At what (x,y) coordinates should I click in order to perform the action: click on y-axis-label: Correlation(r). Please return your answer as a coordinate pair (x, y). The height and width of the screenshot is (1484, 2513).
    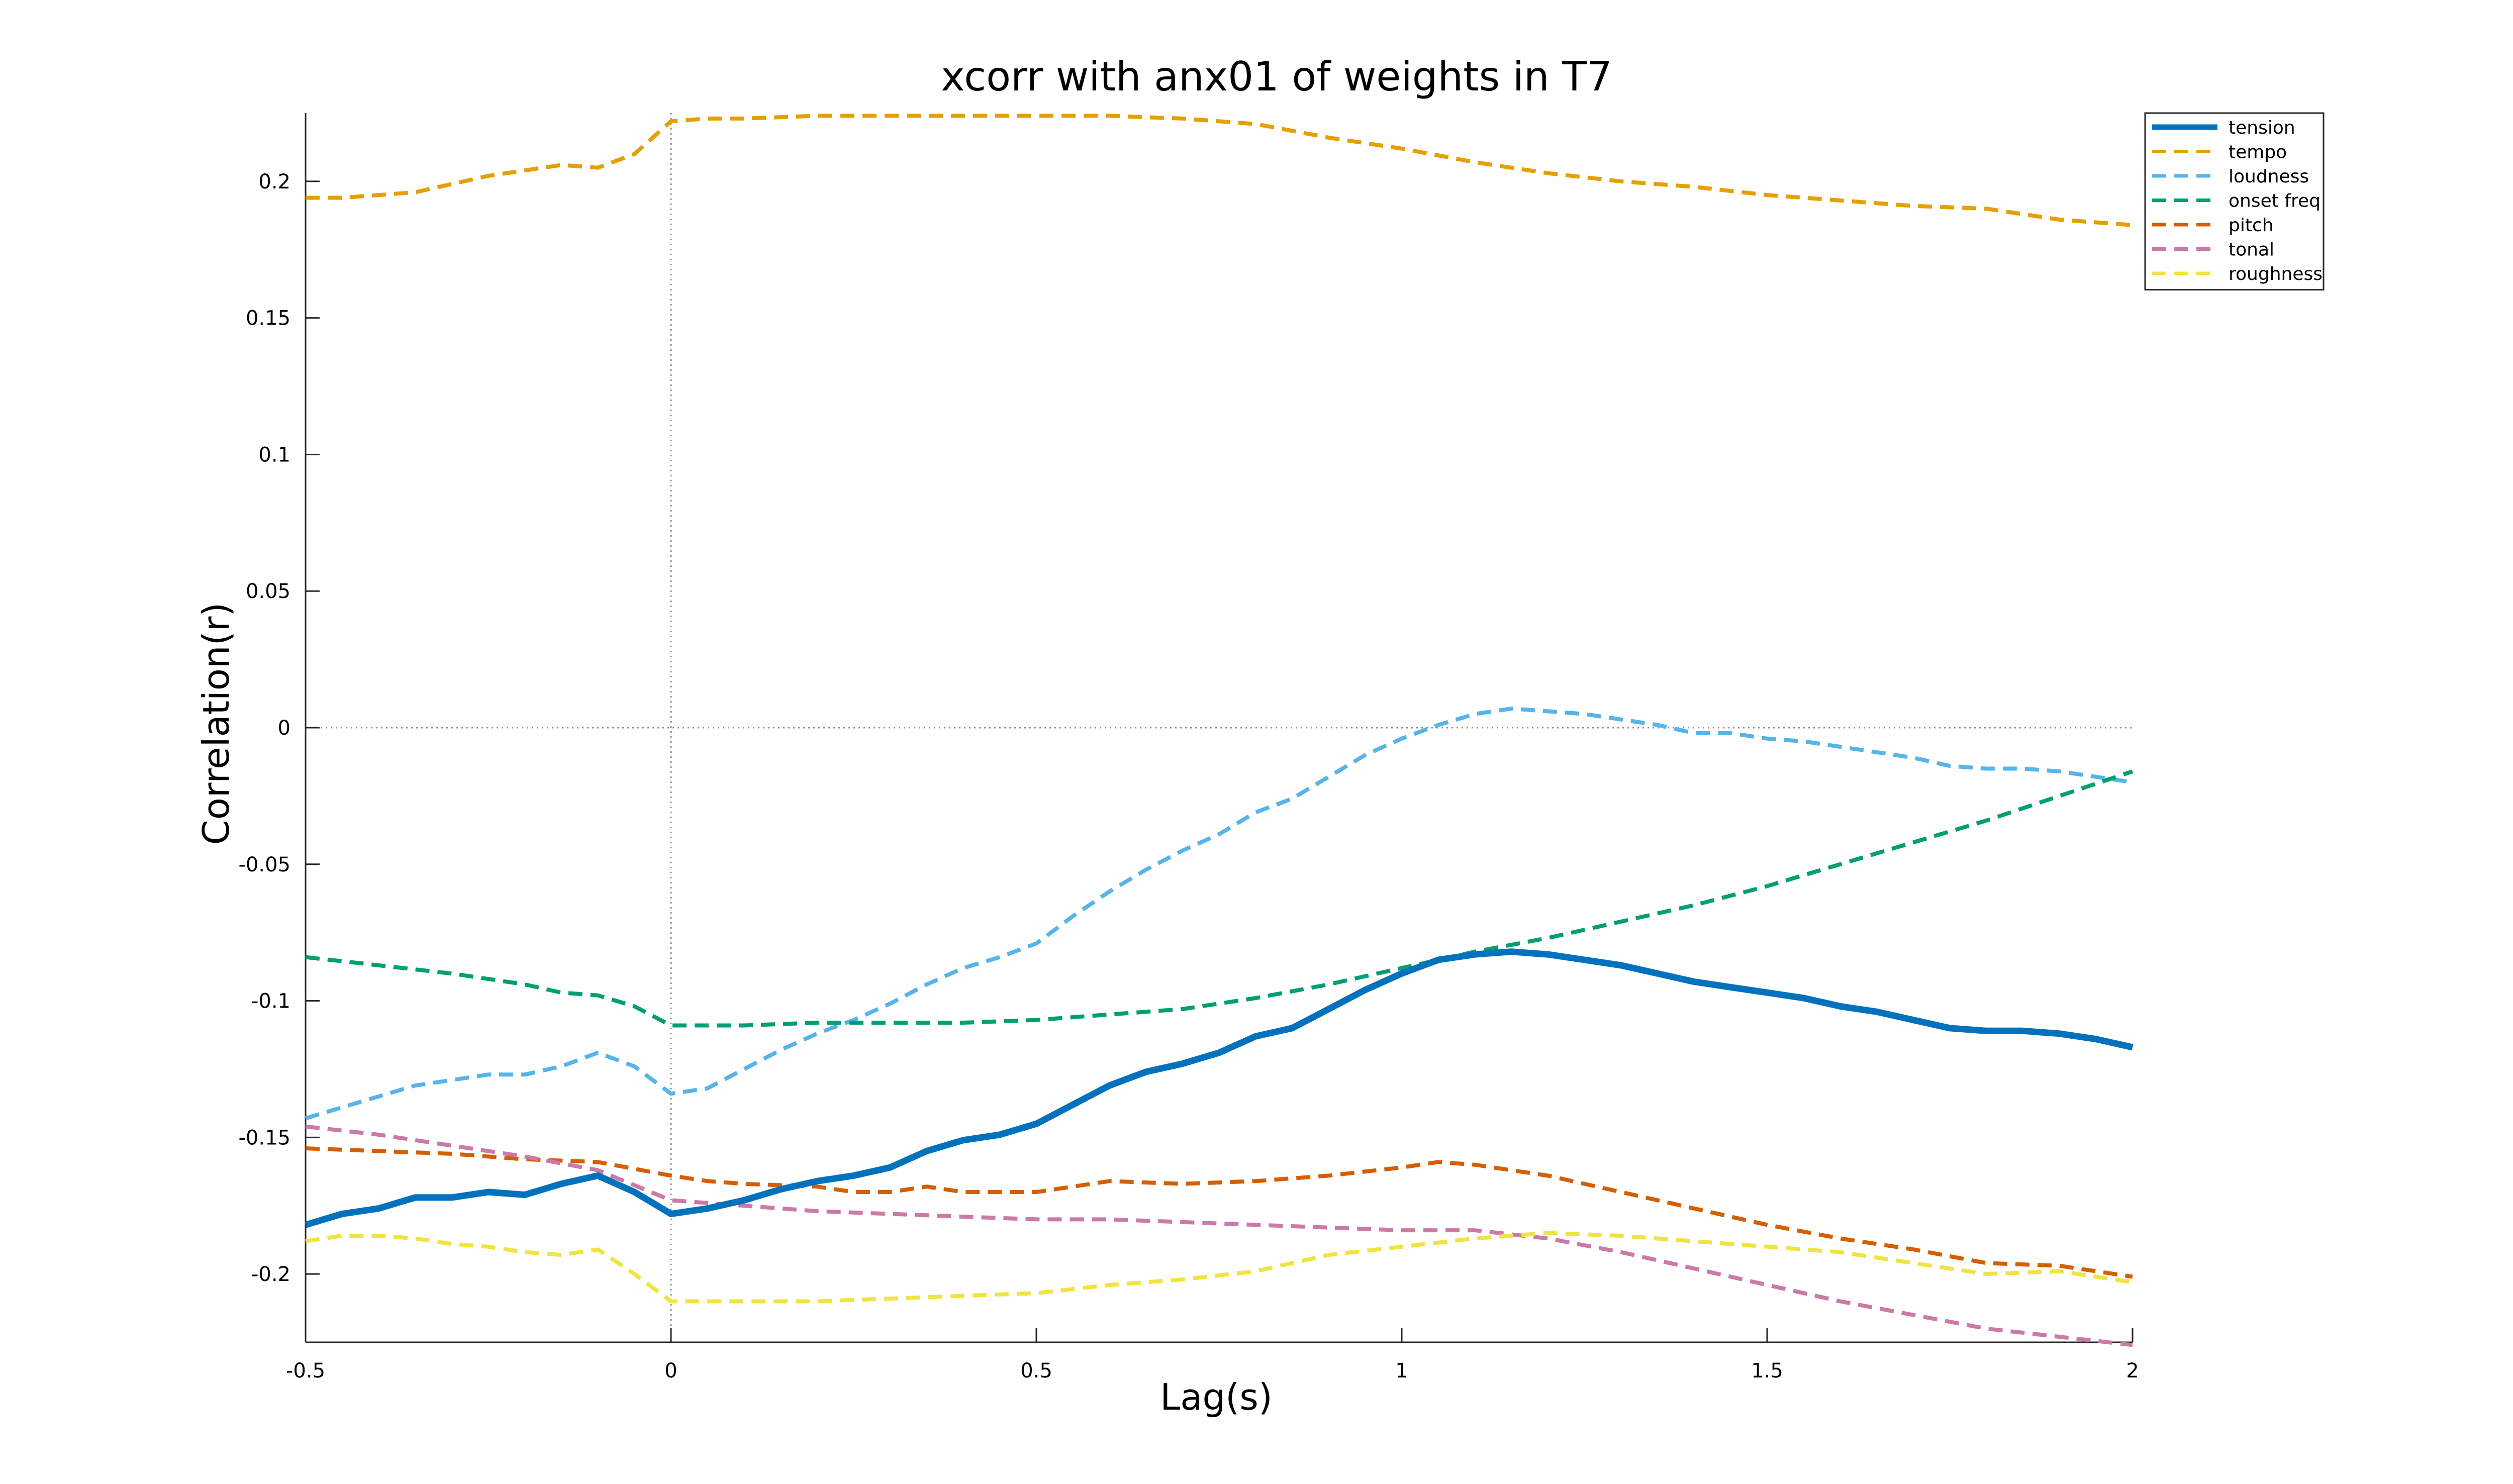
    Looking at the image, I should click on (216, 724).